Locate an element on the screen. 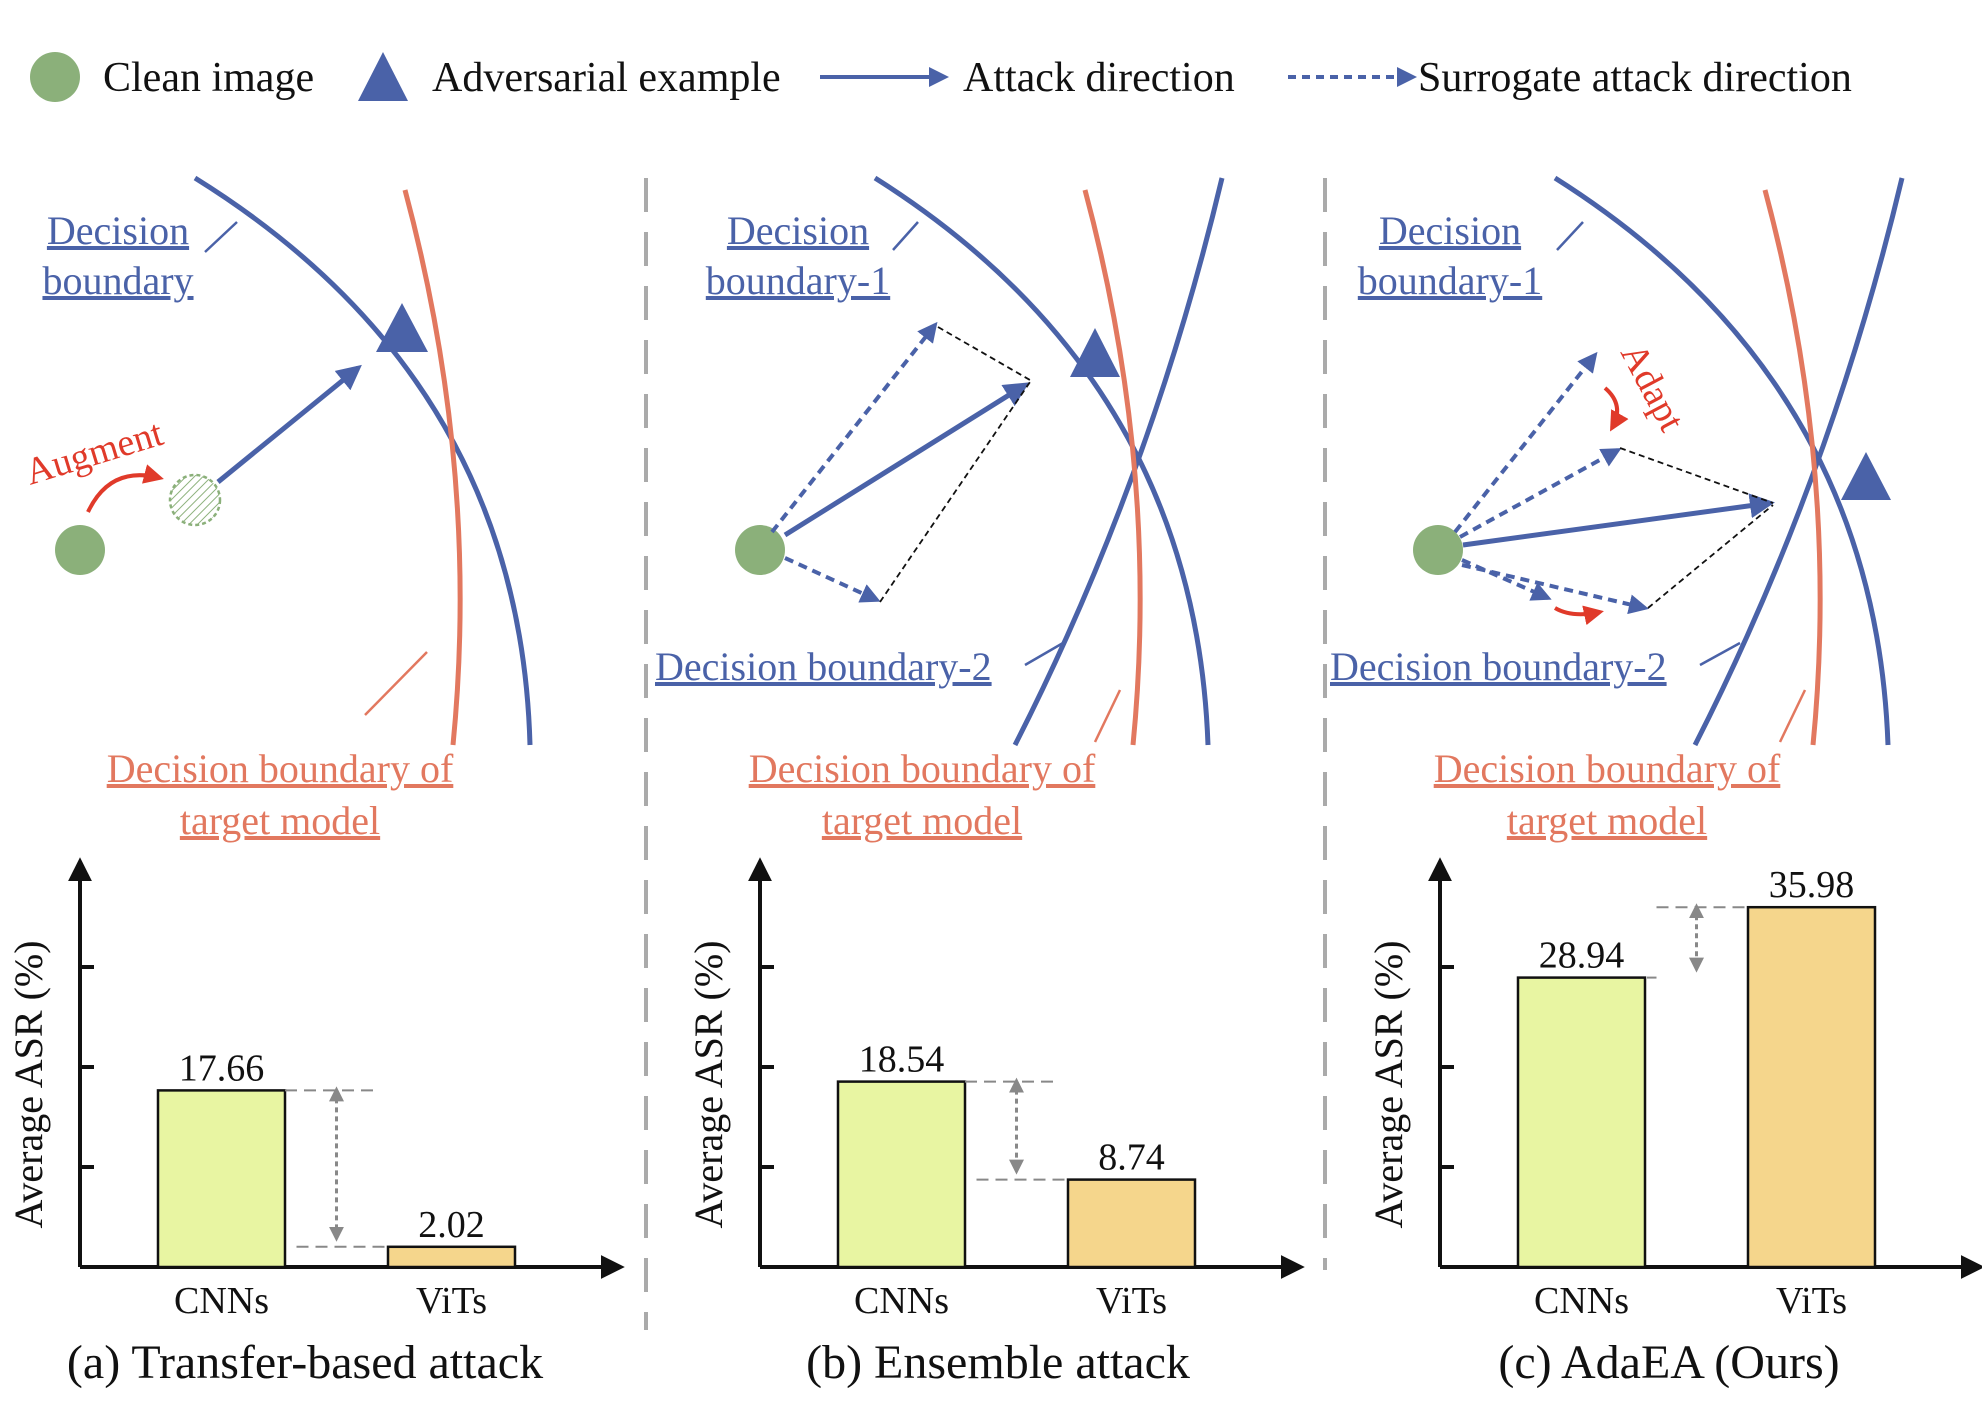 The height and width of the screenshot is (1410, 1982). panel-c-adapt-arrow-bottom is located at coordinates (1578, 615).